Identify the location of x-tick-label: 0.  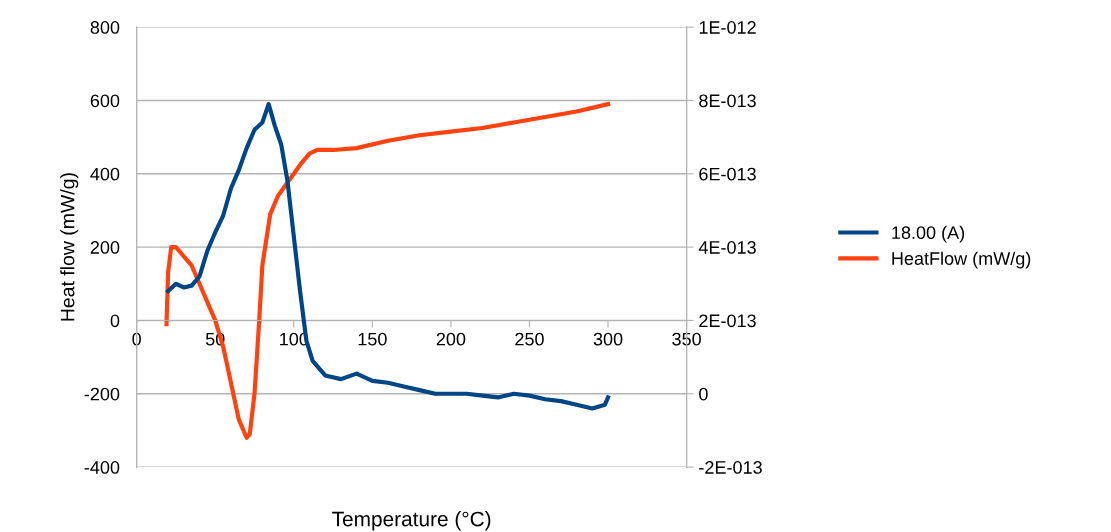
(136, 339).